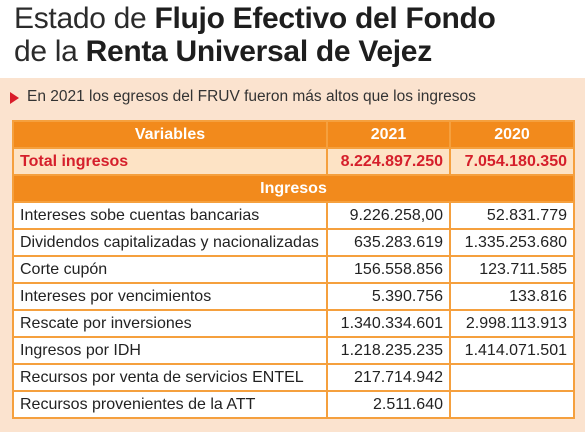 Image resolution: width=585 pixels, height=432 pixels. I want to click on row-label: Recursos por venta de servicios ENTEL, so click(170, 377).